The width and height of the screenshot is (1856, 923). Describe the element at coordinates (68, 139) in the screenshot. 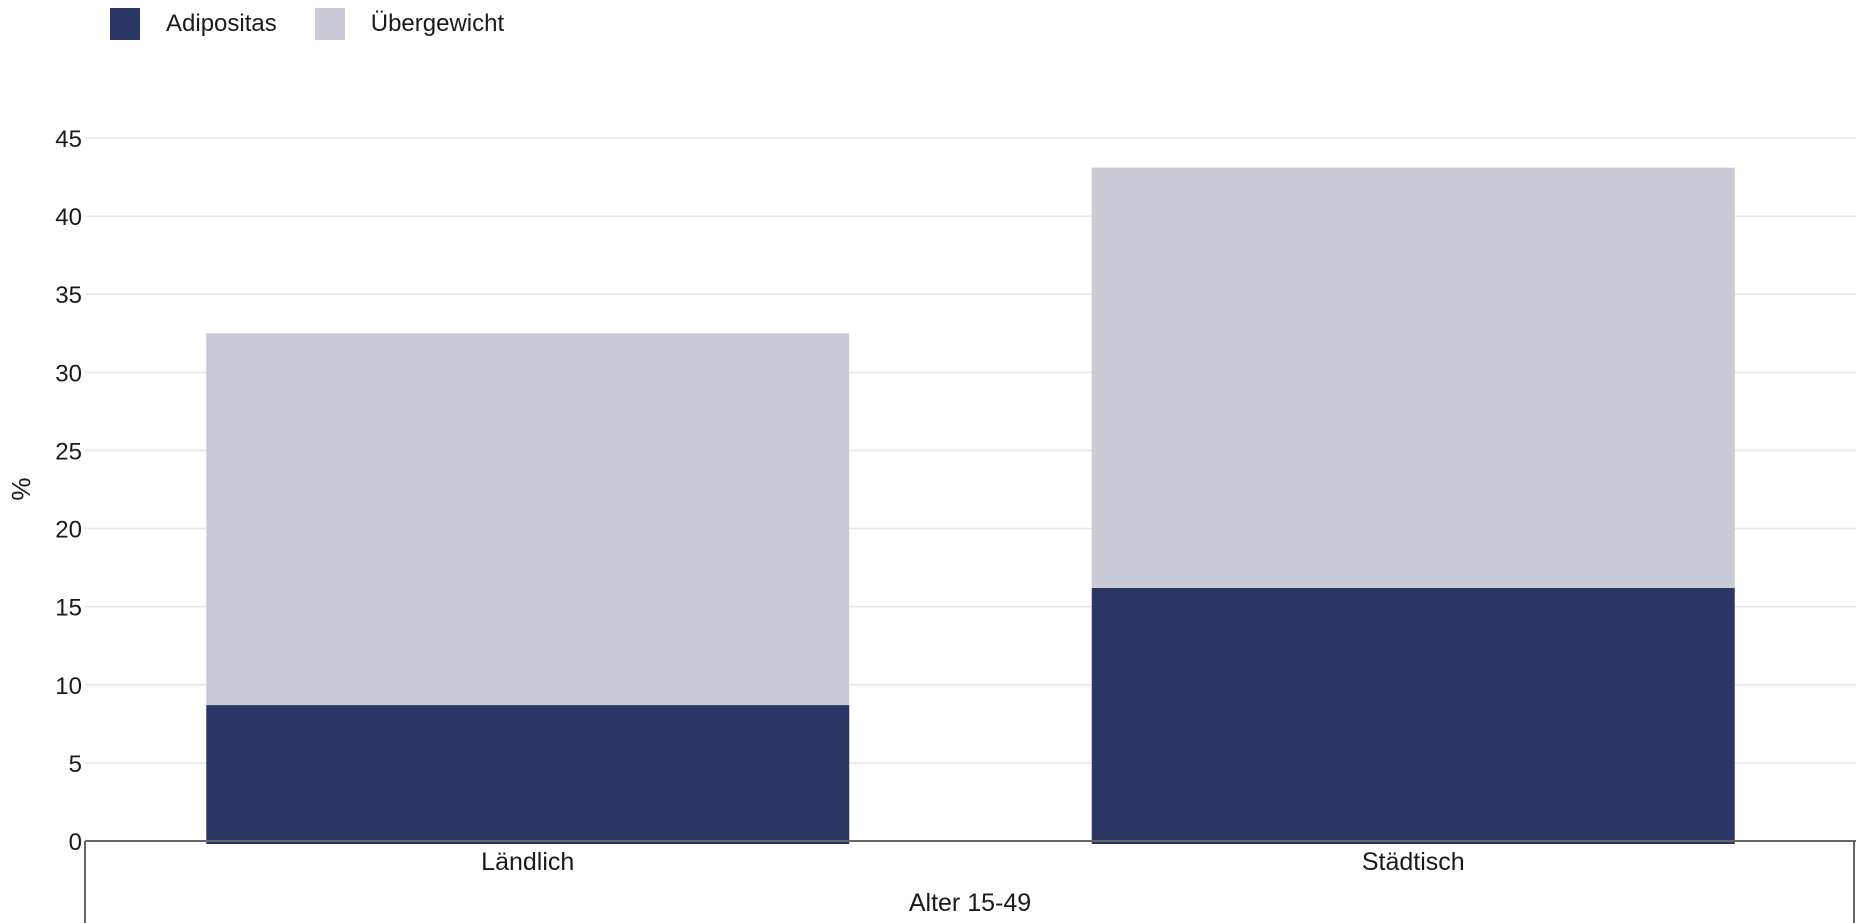

I see `y-tick-label-45: 45` at that location.